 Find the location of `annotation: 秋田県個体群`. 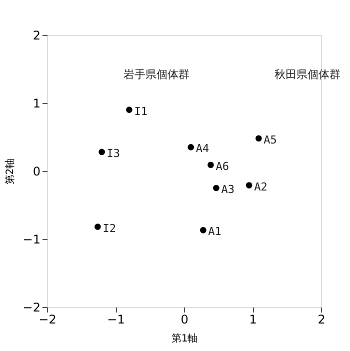

annotation: 秋田県個体群 is located at coordinates (307, 74).